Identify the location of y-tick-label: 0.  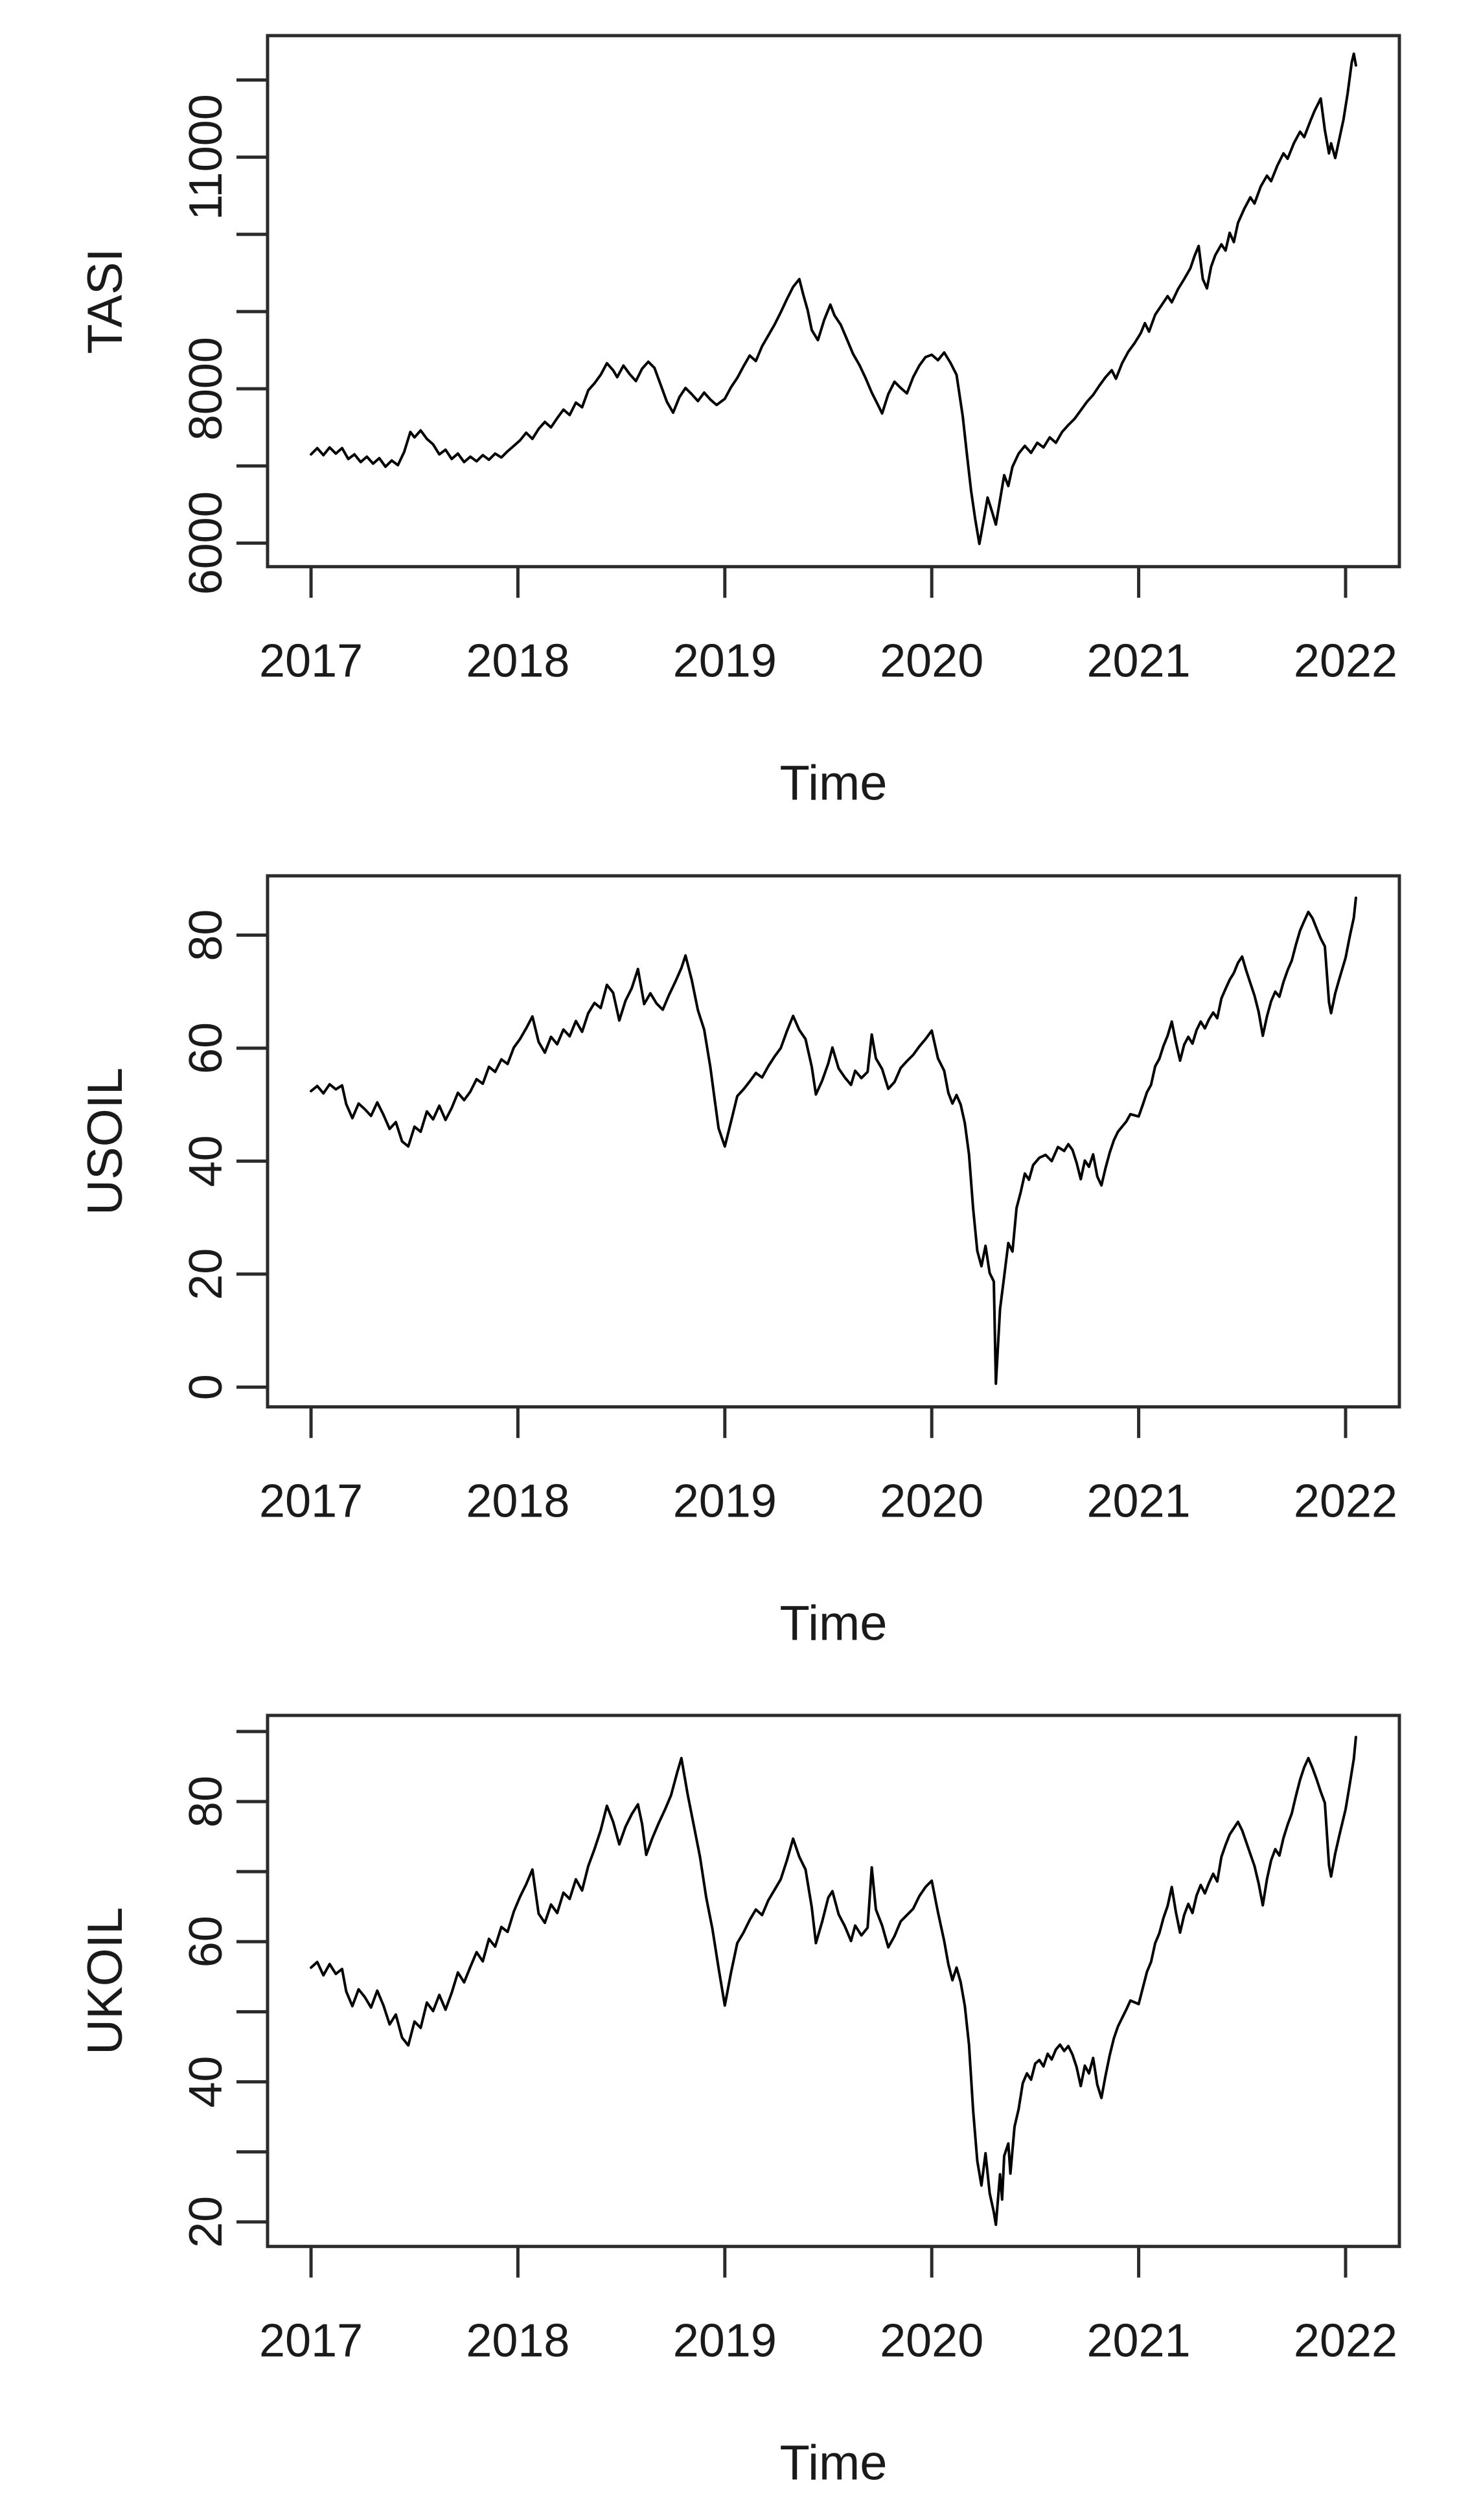
(206, 1387).